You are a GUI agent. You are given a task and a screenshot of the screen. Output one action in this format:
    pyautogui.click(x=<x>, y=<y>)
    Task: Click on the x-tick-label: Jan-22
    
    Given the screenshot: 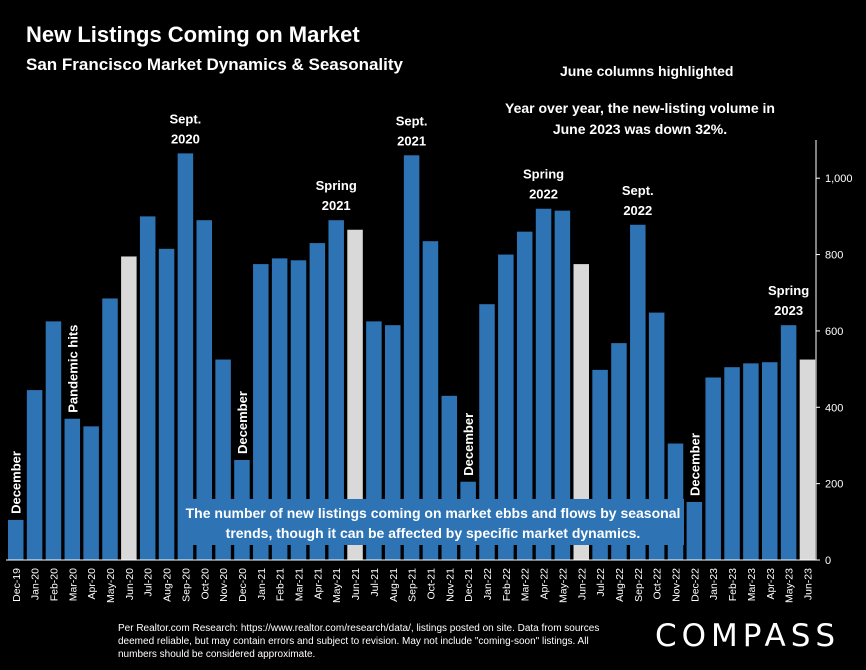 What is the action you would take?
    pyautogui.click(x=488, y=584)
    